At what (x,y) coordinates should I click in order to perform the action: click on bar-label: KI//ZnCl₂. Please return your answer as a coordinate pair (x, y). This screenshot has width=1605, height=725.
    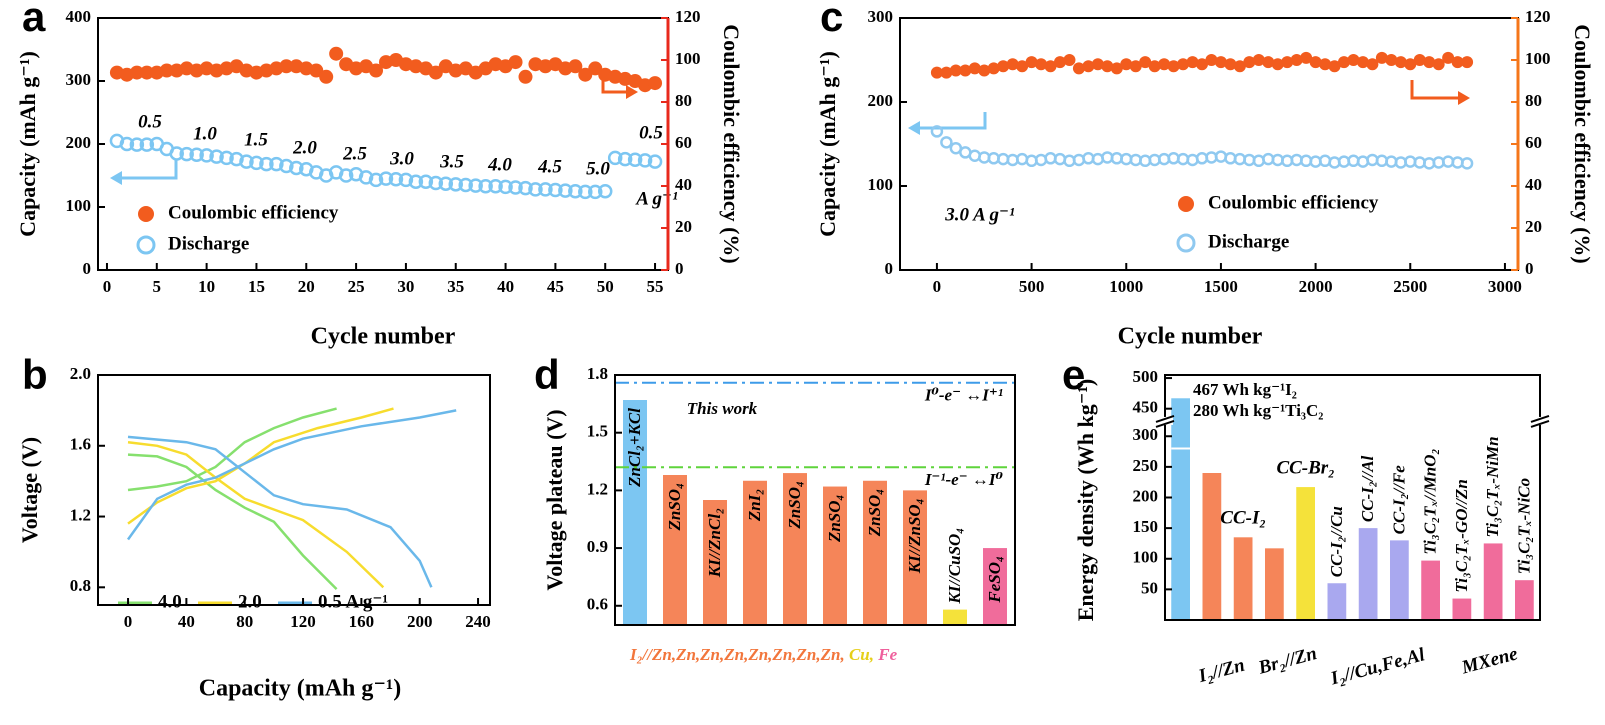
    Looking at the image, I should click on (714, 543).